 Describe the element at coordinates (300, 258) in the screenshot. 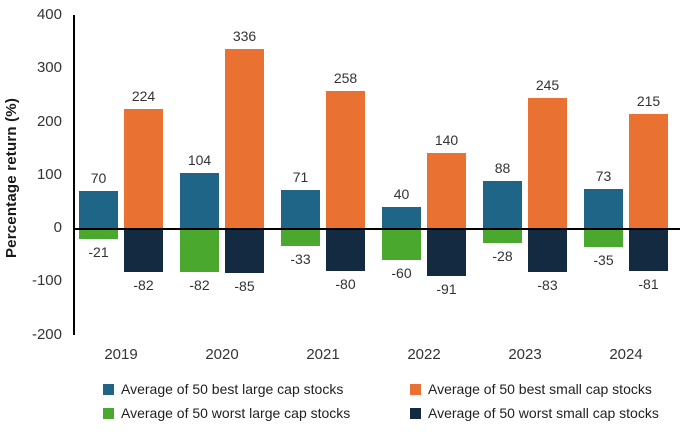

I see `bar-value-label: -33` at that location.